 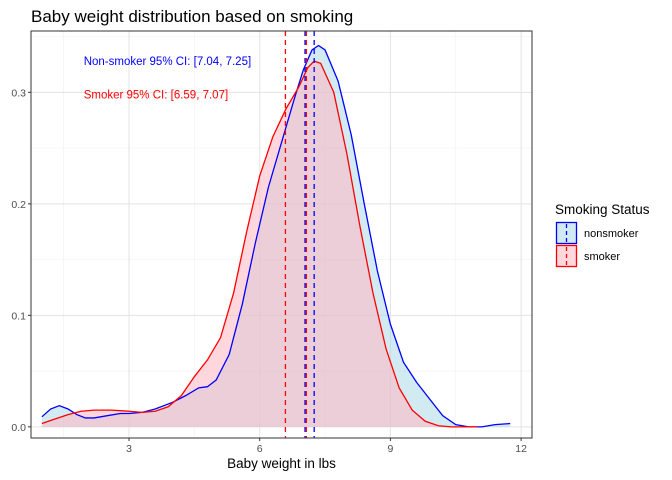 What do you see at coordinates (129, 449) in the screenshot?
I see `x-tick-label: 3` at bounding box center [129, 449].